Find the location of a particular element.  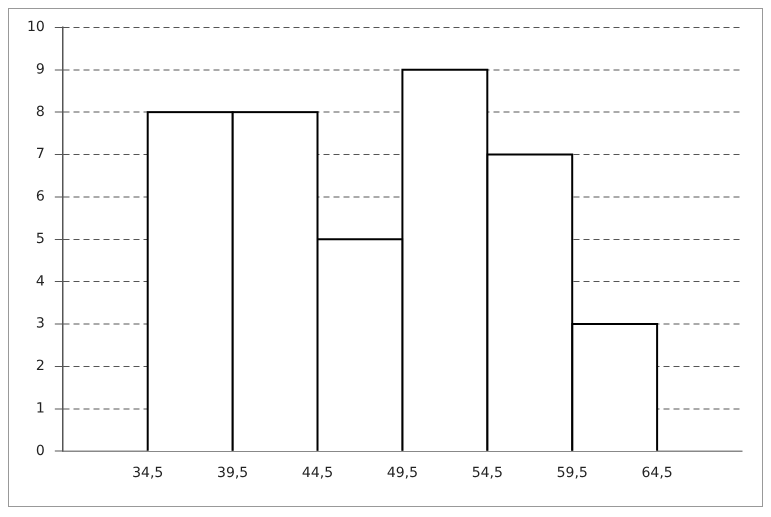

x-tick-label: 34,5 is located at coordinates (148, 473).